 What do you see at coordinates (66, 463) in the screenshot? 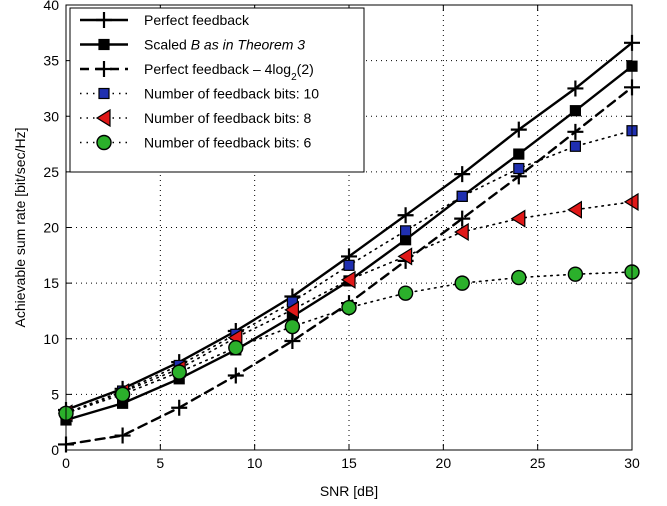
I see `x-tick-label: 0` at bounding box center [66, 463].